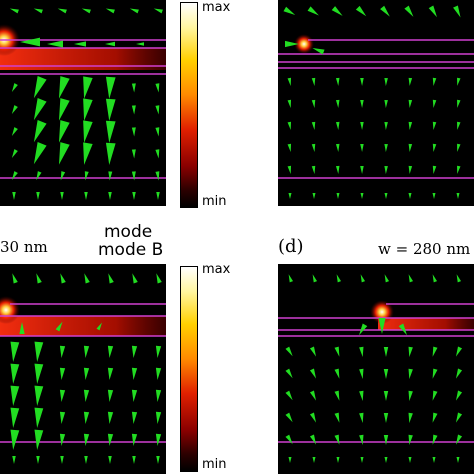 This screenshot has height=474, width=474. I want to click on panel-d-letter: (d), so click(291, 246).